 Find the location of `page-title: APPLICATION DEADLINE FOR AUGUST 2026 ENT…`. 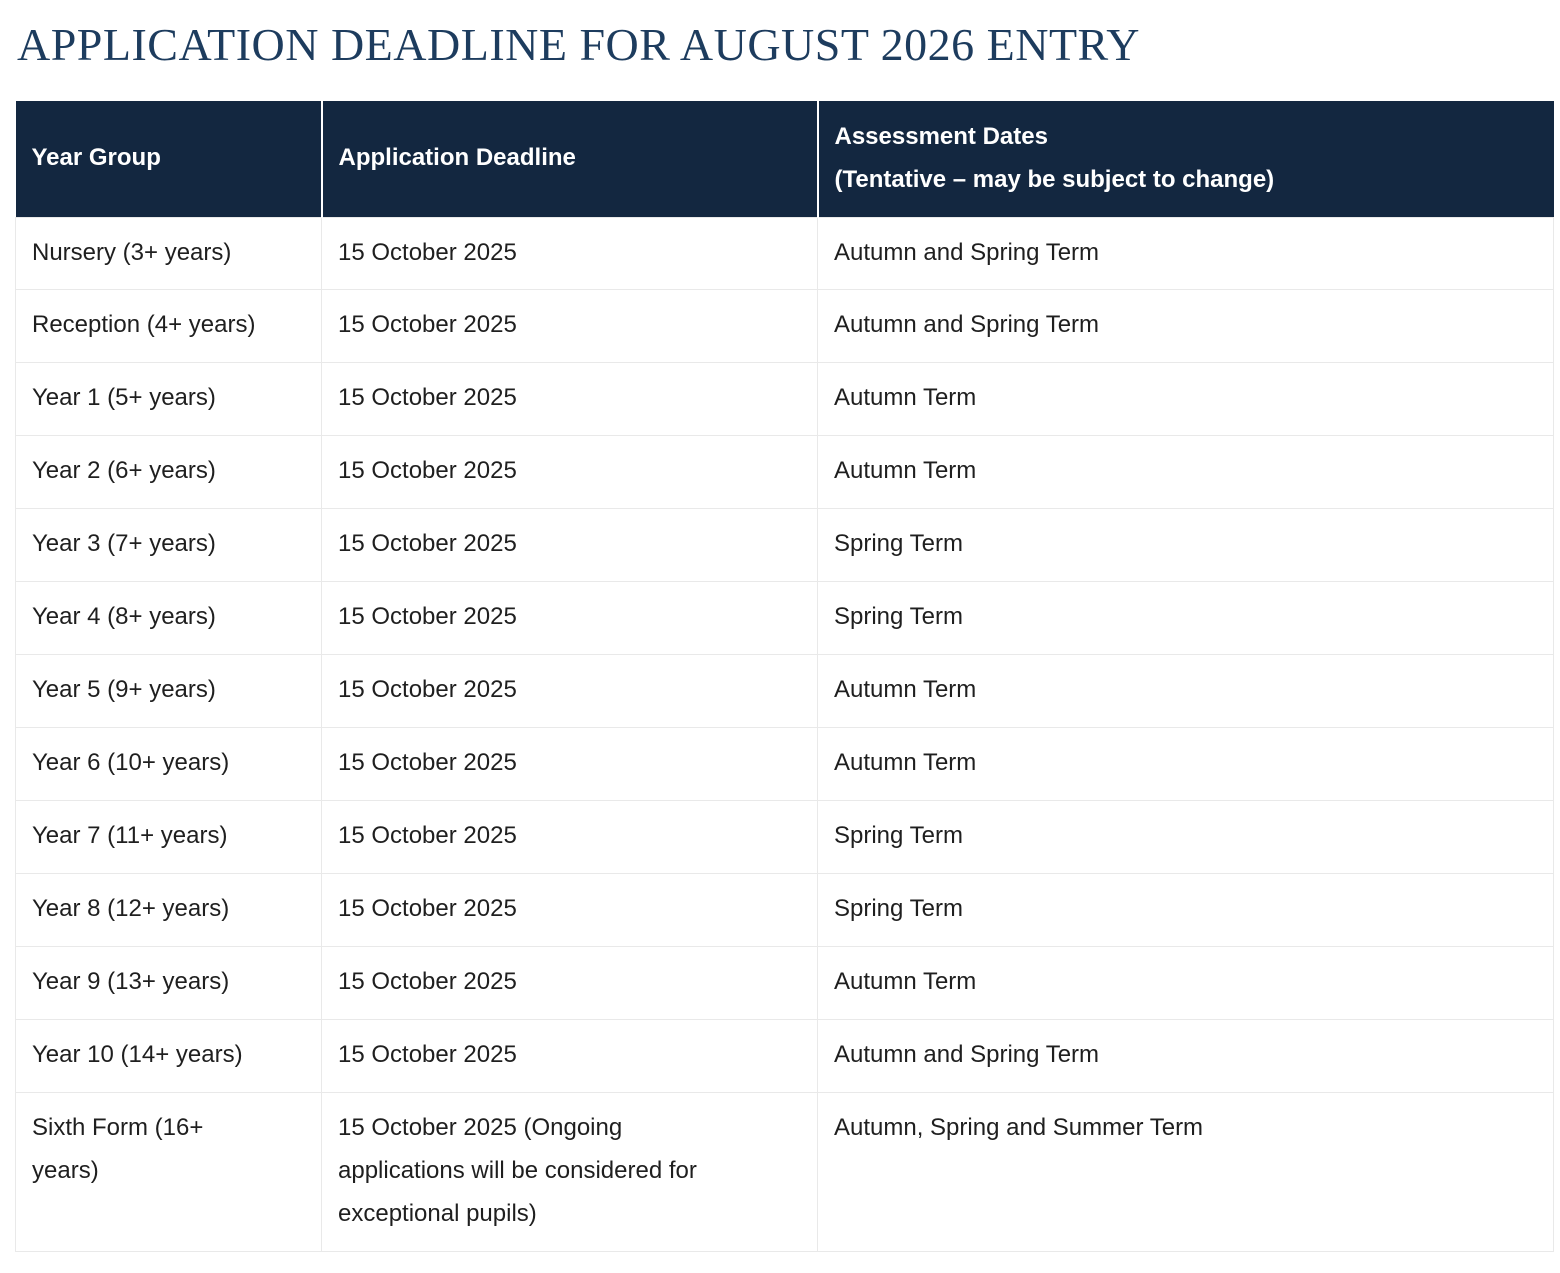

page-title: APPLICATION DEADLINE FOR AUGUST 2026 ENT… is located at coordinates (578, 44).